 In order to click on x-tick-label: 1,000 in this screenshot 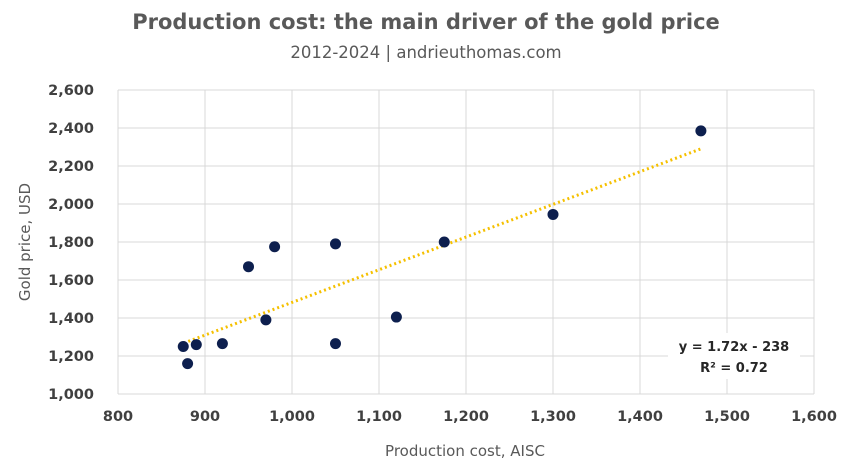, I will do `click(292, 417)`.